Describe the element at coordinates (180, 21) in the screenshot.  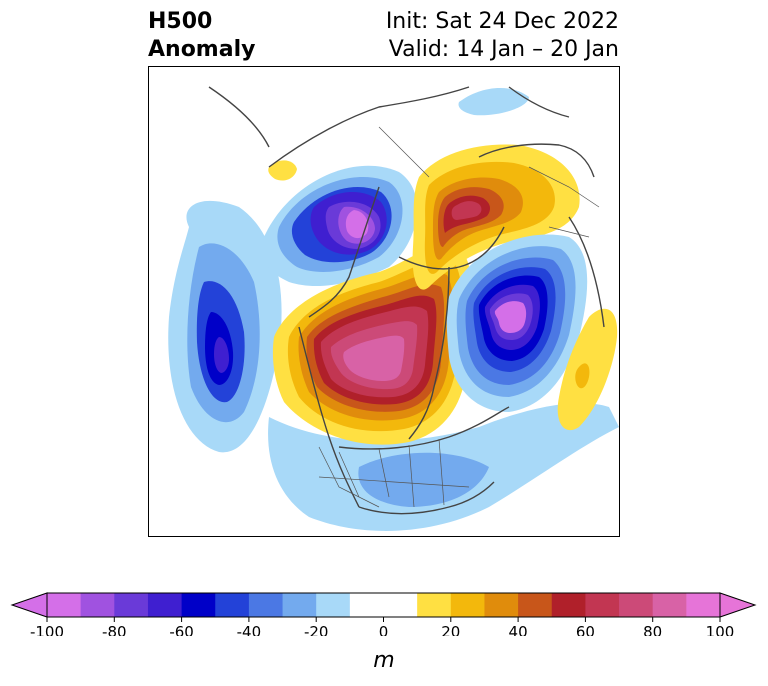
I see `title-variable: H500` at that location.